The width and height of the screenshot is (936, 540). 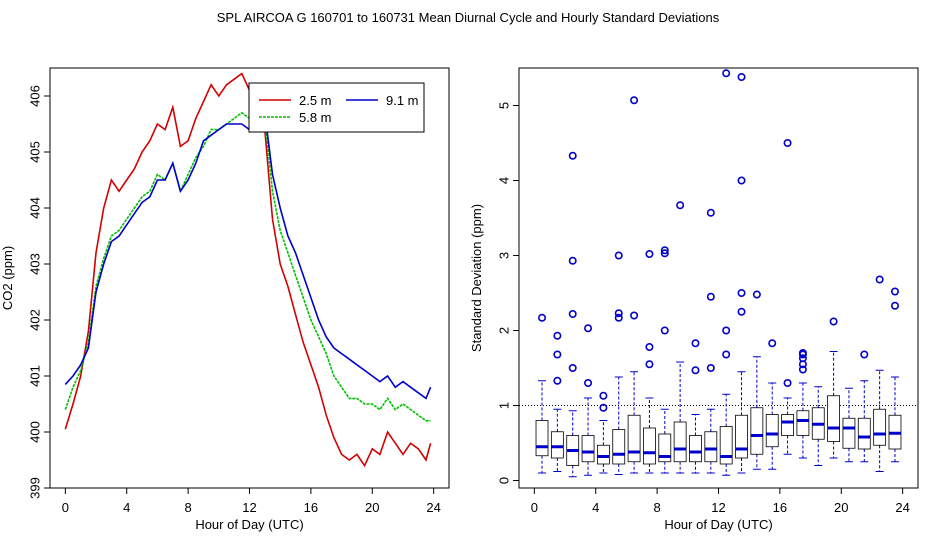 I want to click on box-hour-17.5, so click(x=803, y=403).